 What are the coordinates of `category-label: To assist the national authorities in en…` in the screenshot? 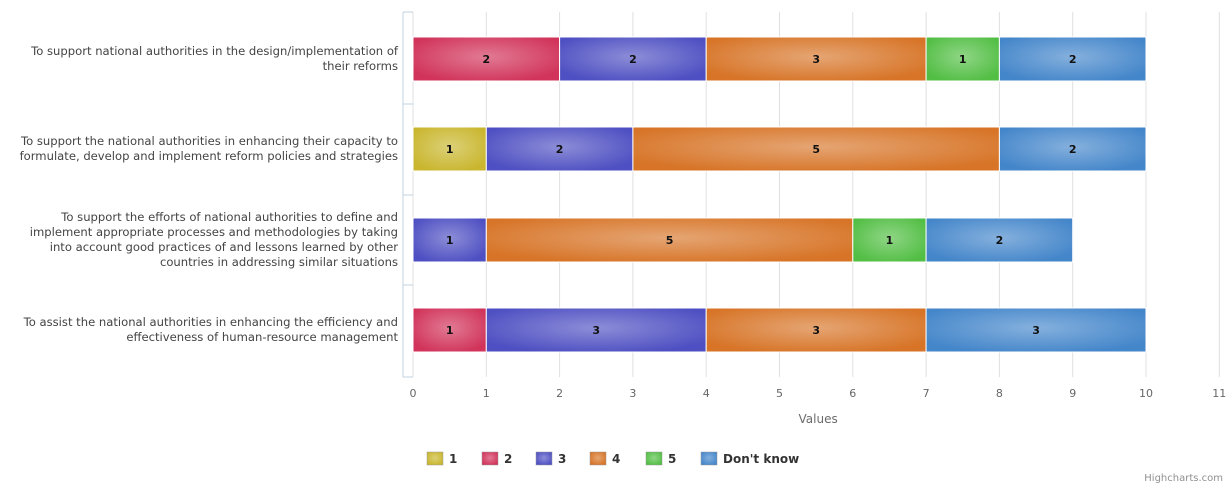 It's located at (201, 330).